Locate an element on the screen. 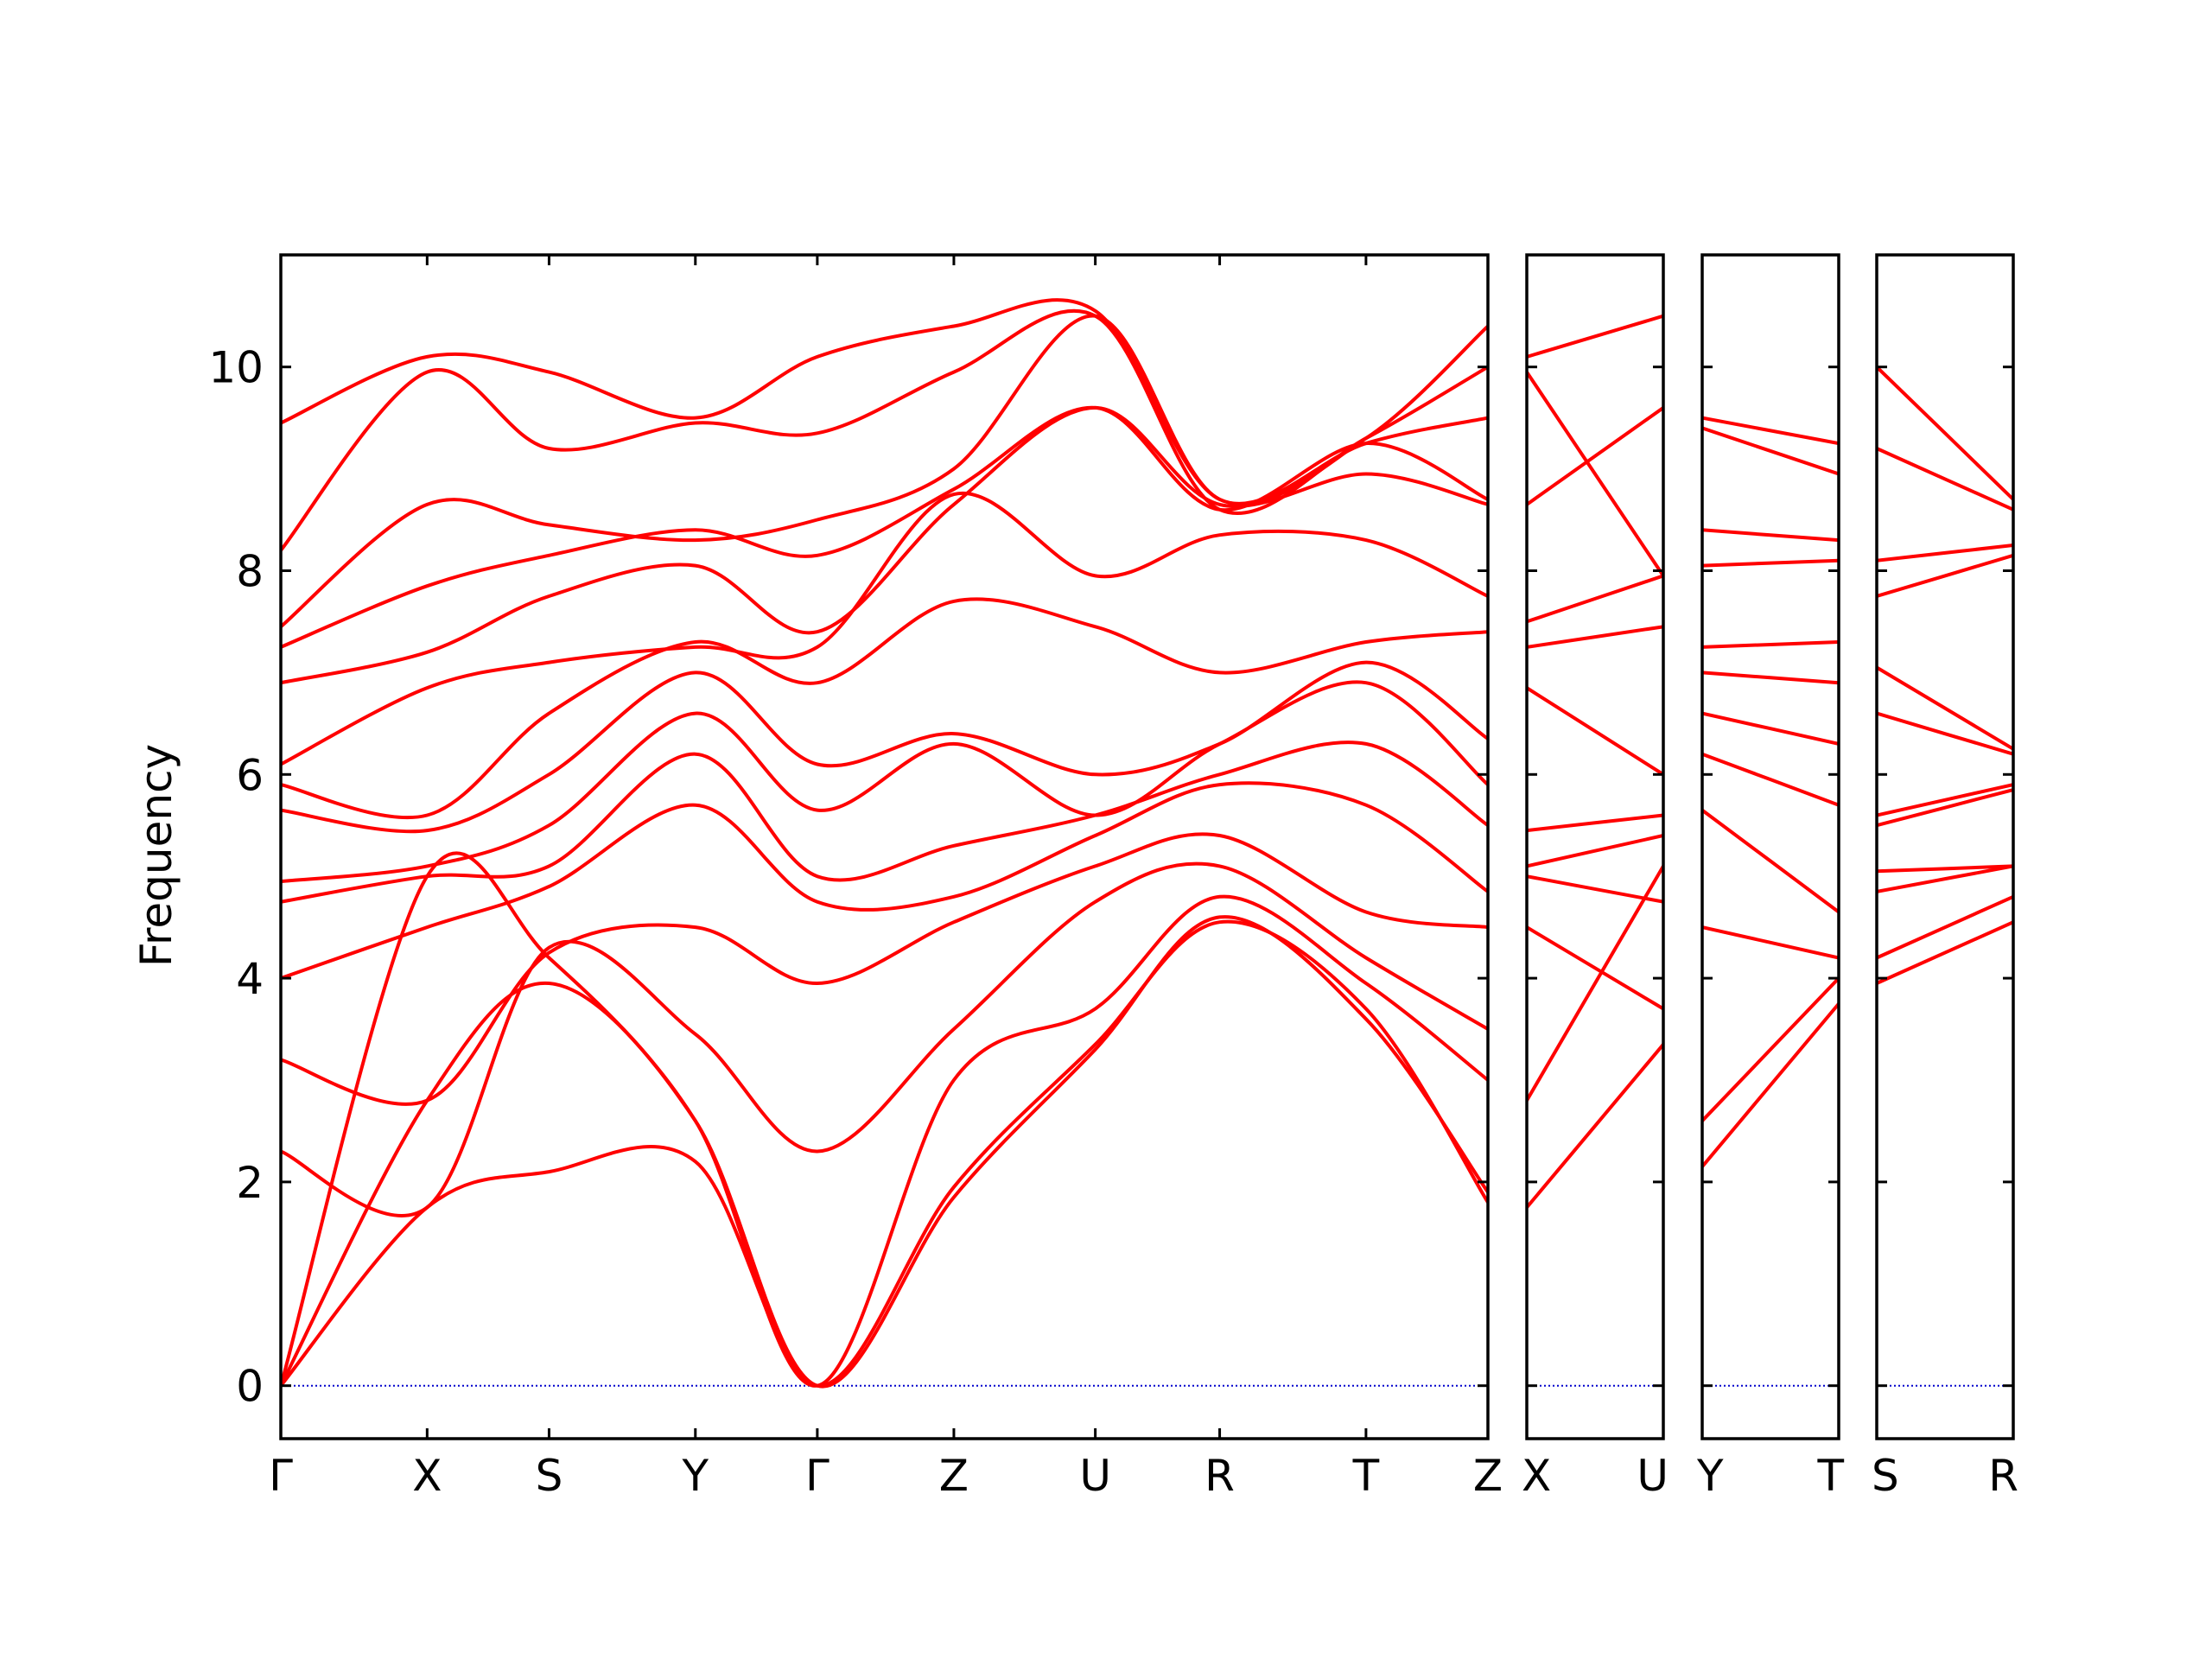 The image size is (2212, 1659). y-tick-label: 8 is located at coordinates (250, 571).